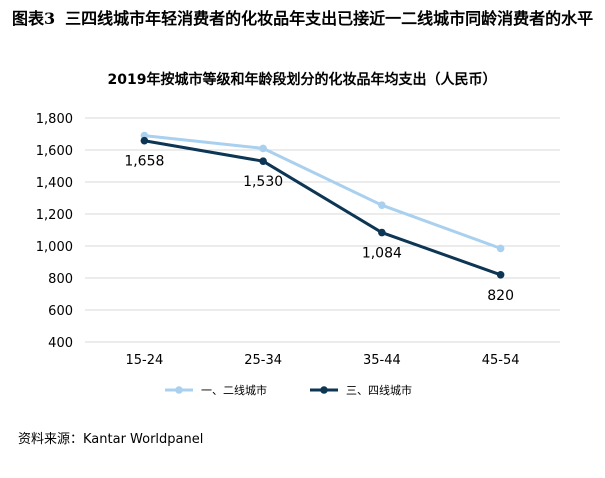 The height and width of the screenshot is (478, 605). What do you see at coordinates (54, 215) in the screenshot?
I see `y-tick-label: 1,200` at bounding box center [54, 215].